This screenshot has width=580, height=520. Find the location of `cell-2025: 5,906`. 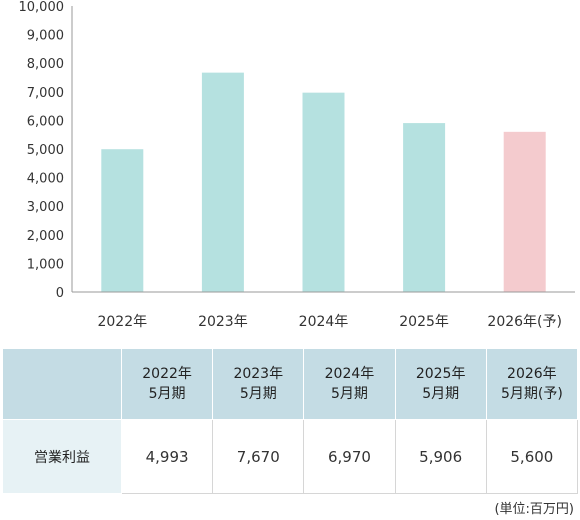

cell-2025: 5,906 is located at coordinates (440, 456).